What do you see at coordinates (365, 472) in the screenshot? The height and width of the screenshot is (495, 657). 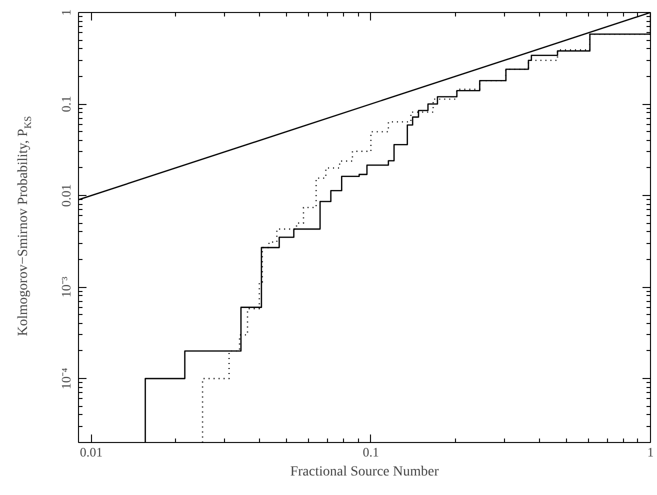 I see `x-axis-title: Fractional Source Number` at bounding box center [365, 472].